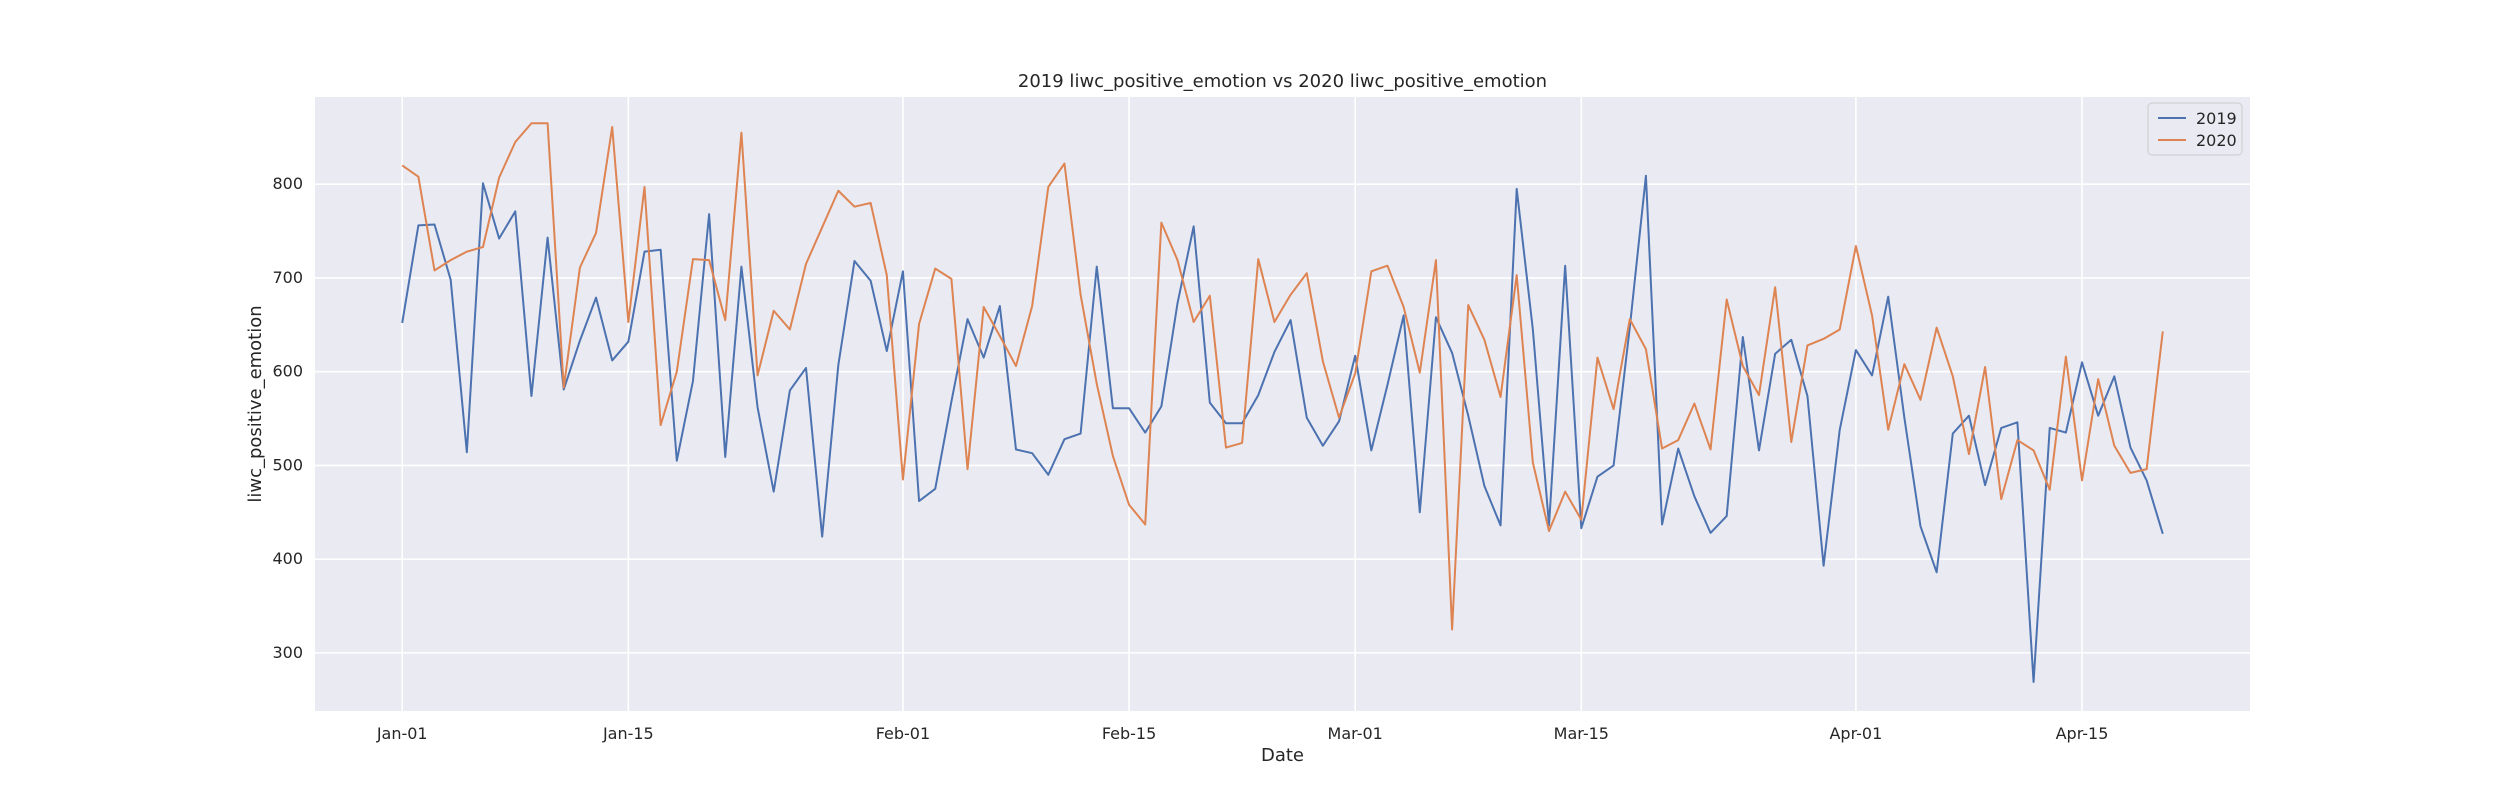 This screenshot has width=2500, height=800. What do you see at coordinates (287, 558) in the screenshot?
I see `y-tick-label: 400` at bounding box center [287, 558].